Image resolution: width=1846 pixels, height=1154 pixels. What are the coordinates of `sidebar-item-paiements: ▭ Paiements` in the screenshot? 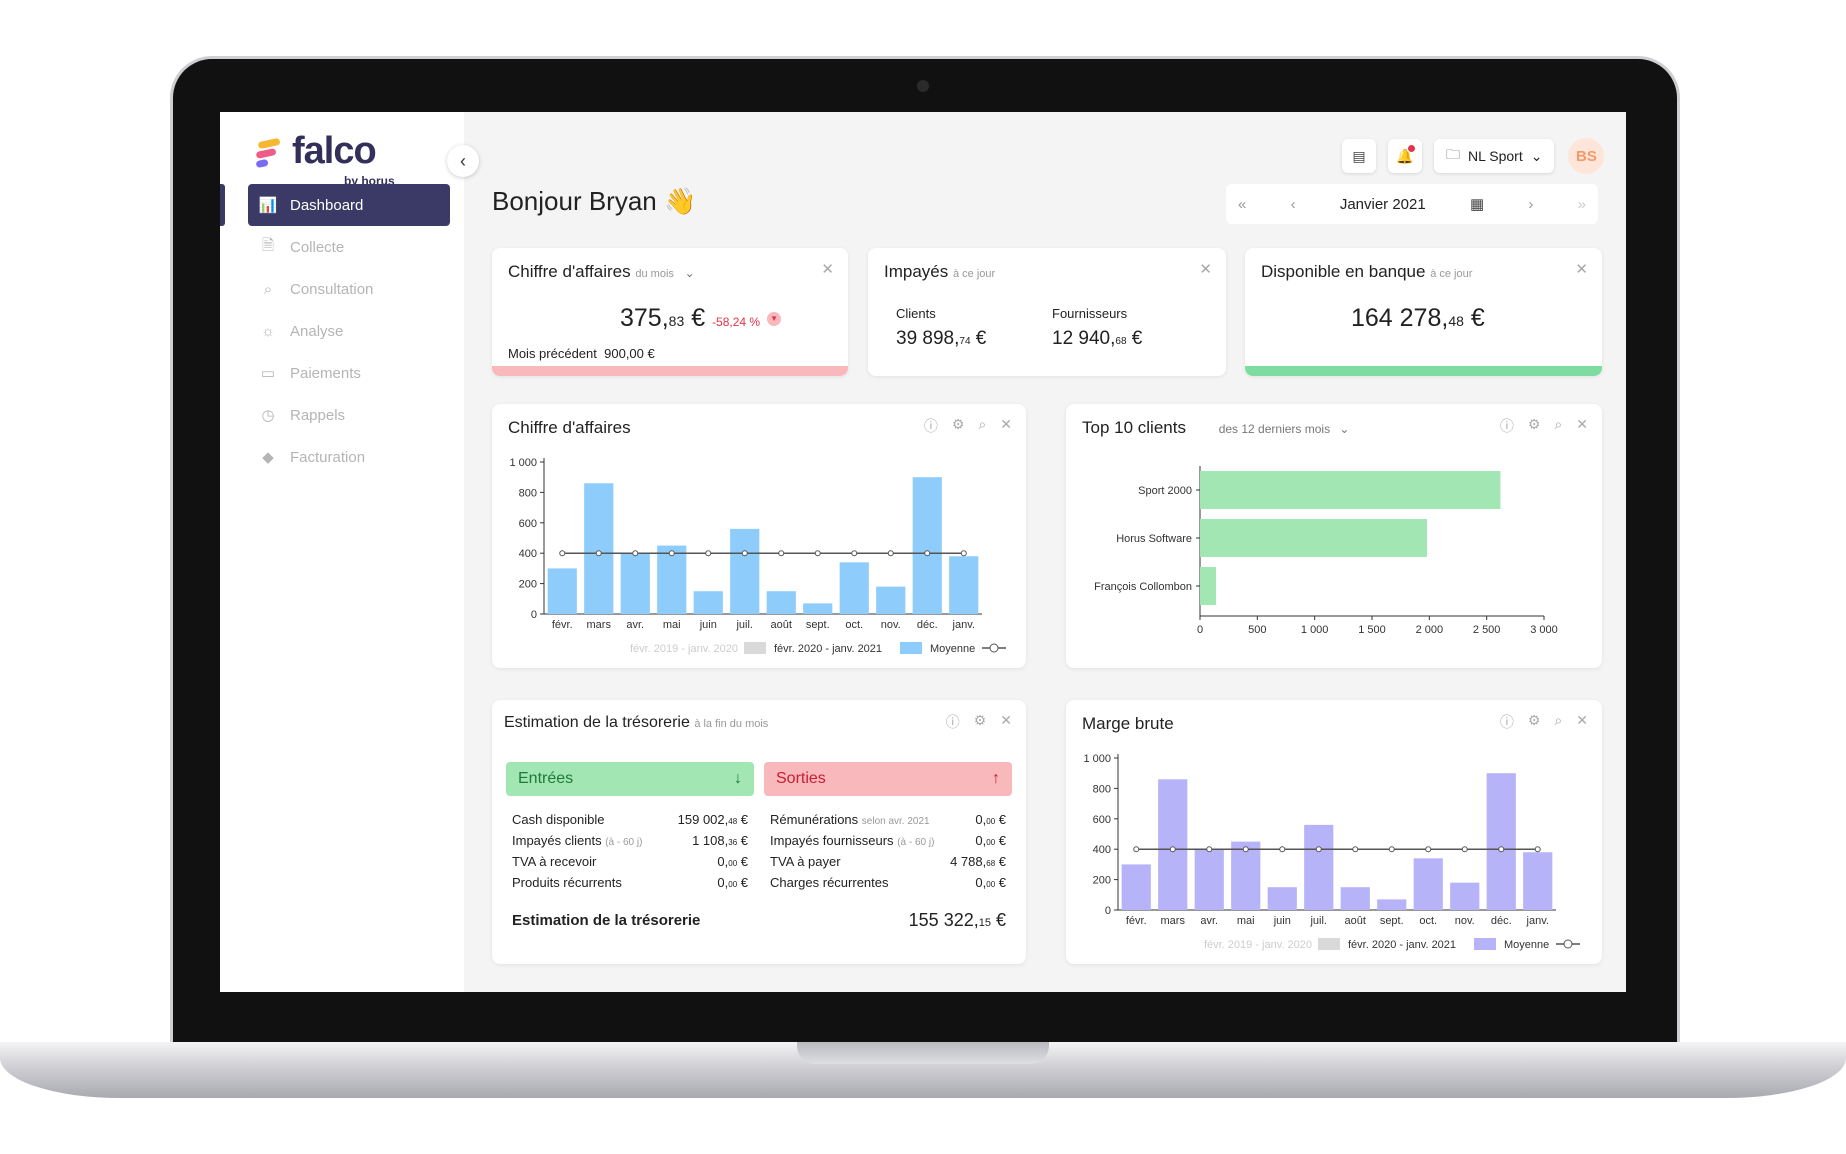 It's located at (349, 373).